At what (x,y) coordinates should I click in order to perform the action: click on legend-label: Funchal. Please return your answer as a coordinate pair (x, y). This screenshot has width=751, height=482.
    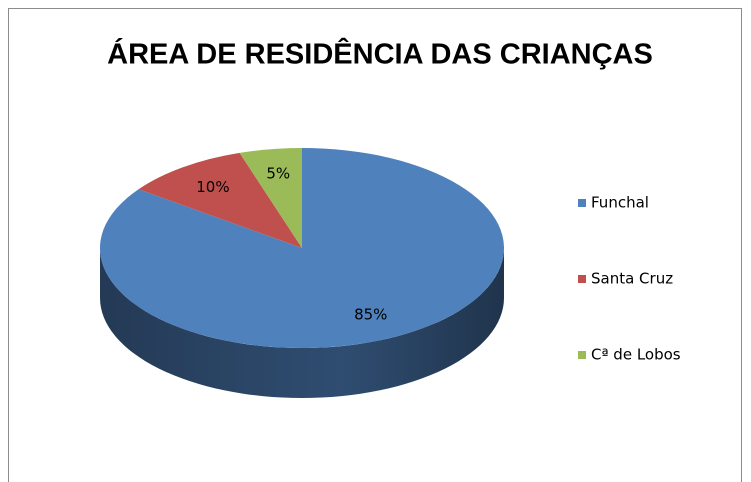
    Looking at the image, I should click on (620, 203).